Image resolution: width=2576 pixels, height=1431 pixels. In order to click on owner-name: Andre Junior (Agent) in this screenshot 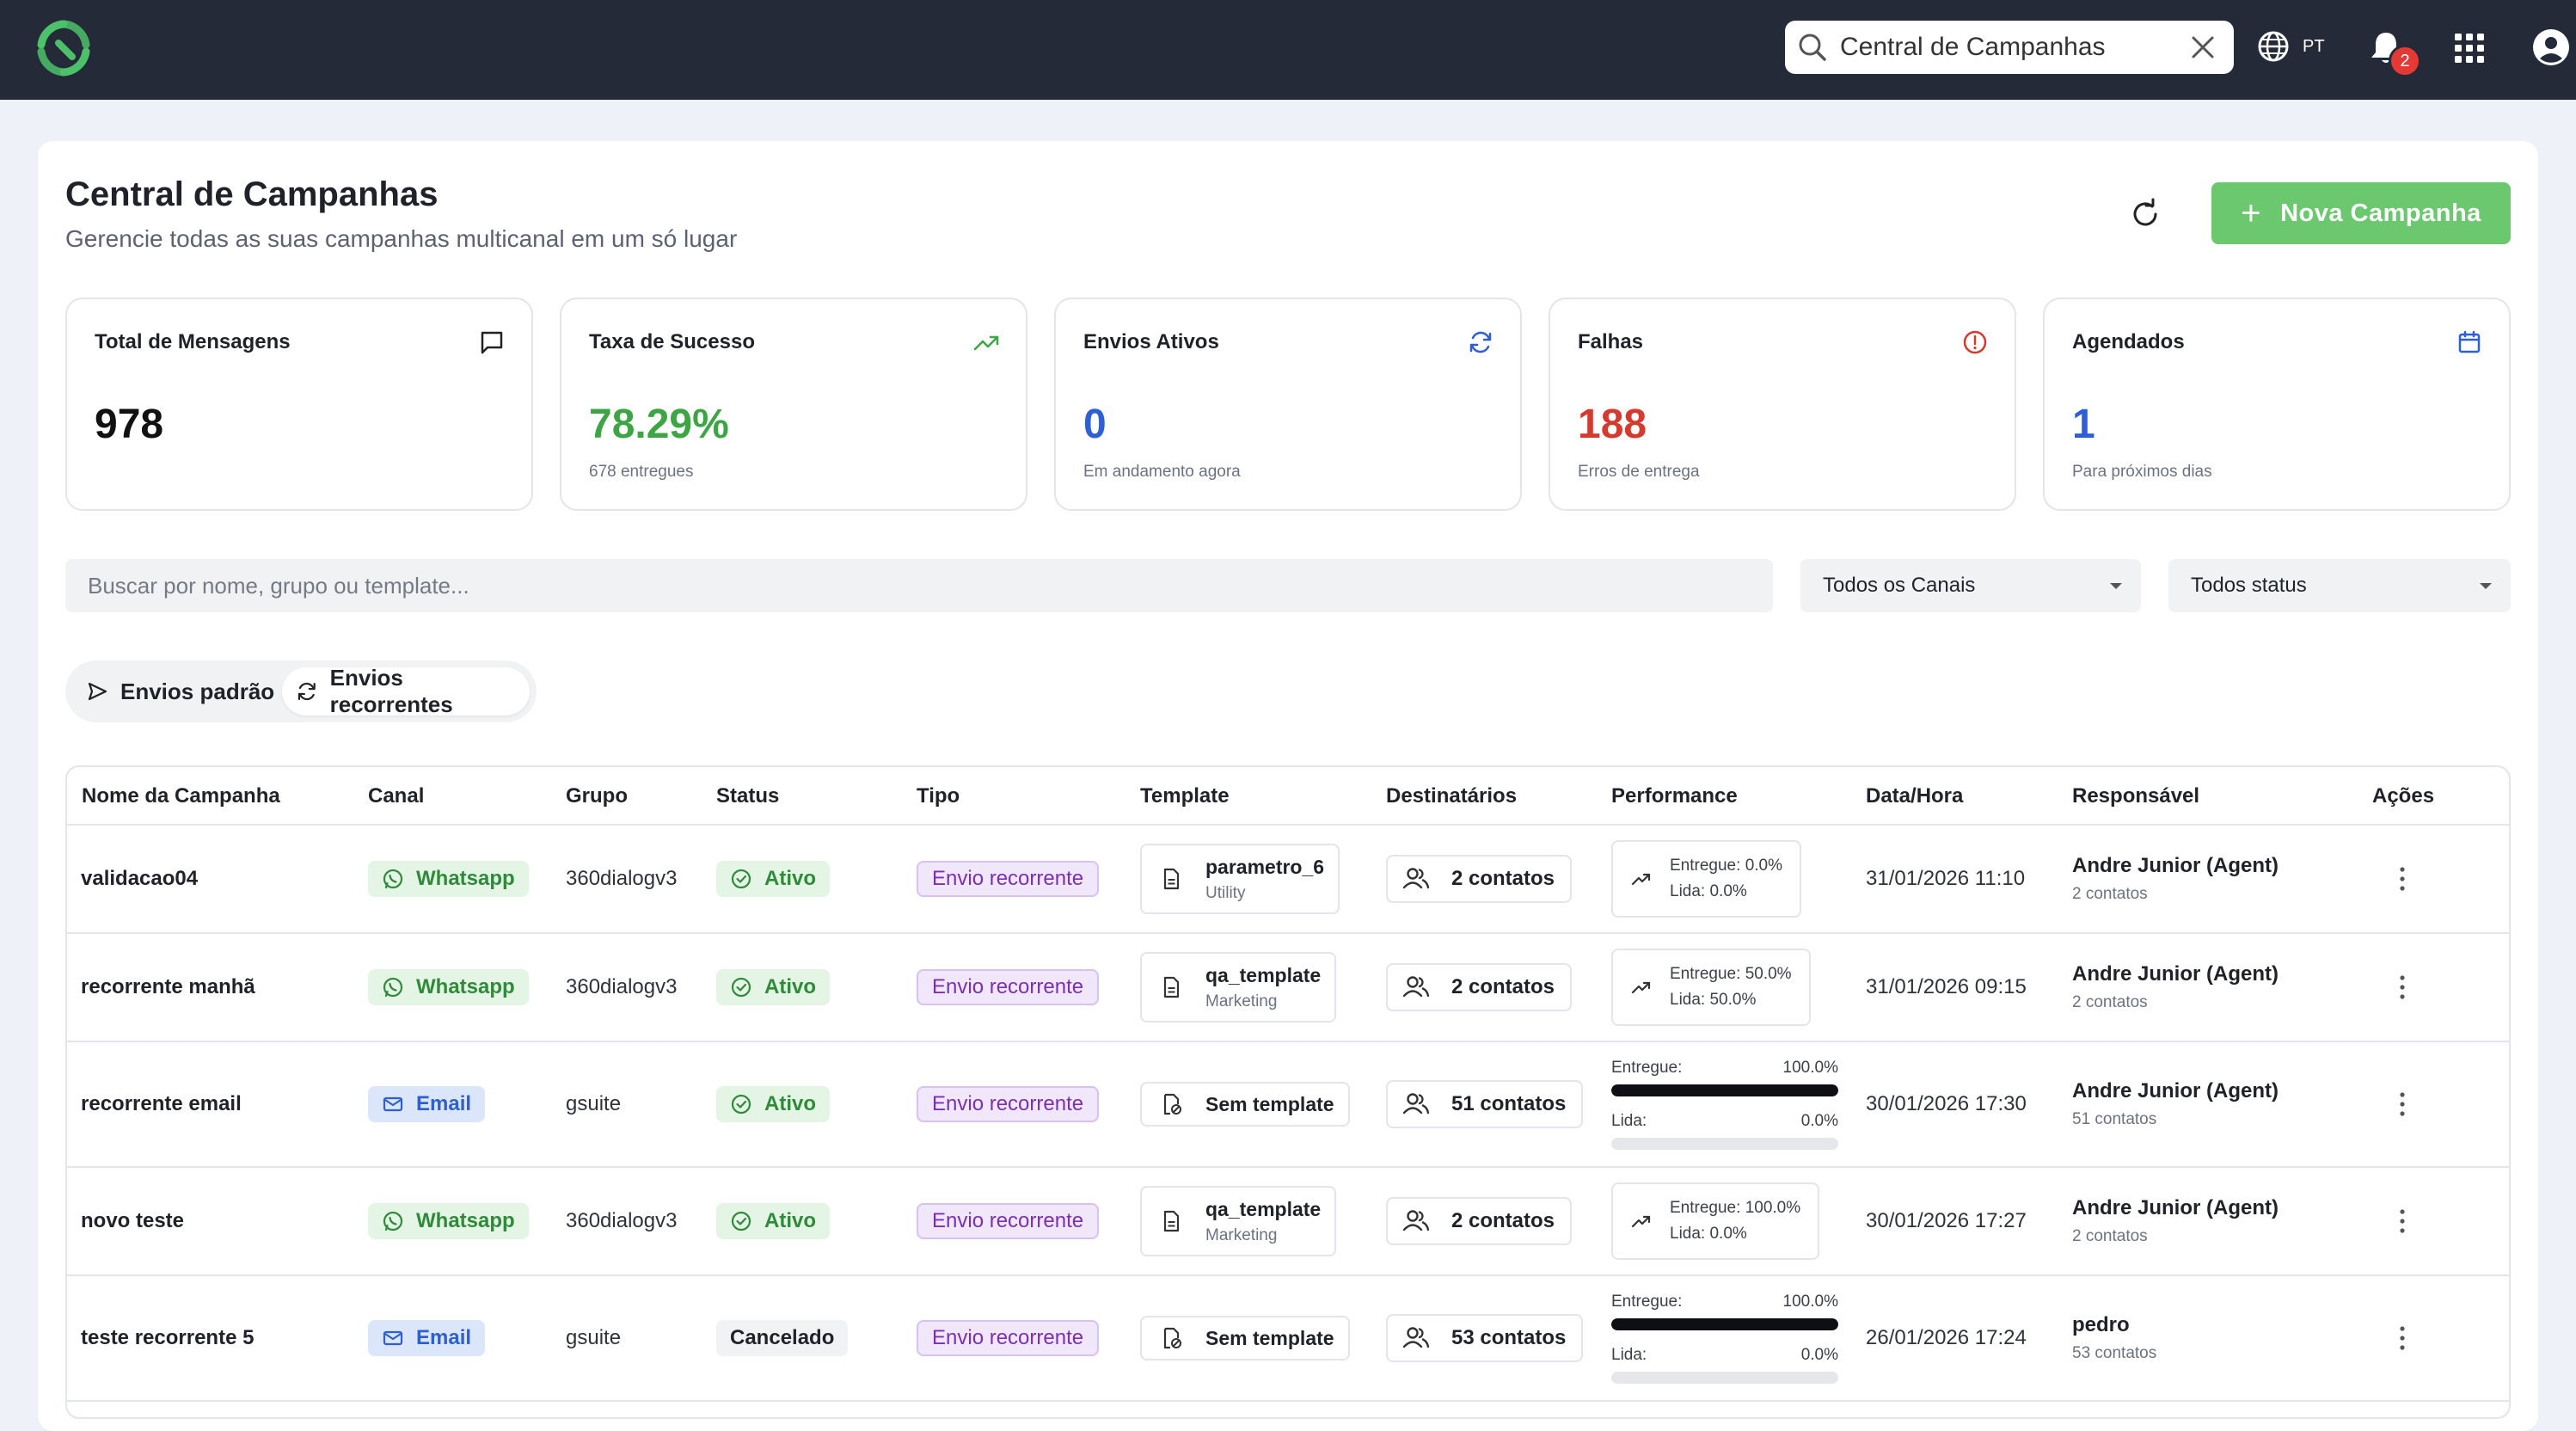, I will do `click(2175, 1090)`.